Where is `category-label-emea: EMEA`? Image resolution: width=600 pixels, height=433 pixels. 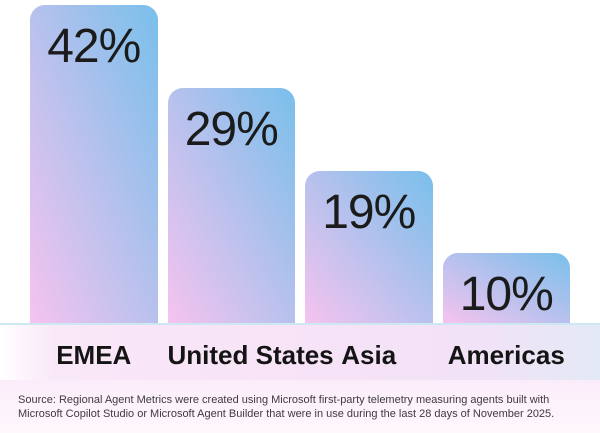
category-label-emea: EMEA is located at coordinates (94, 355).